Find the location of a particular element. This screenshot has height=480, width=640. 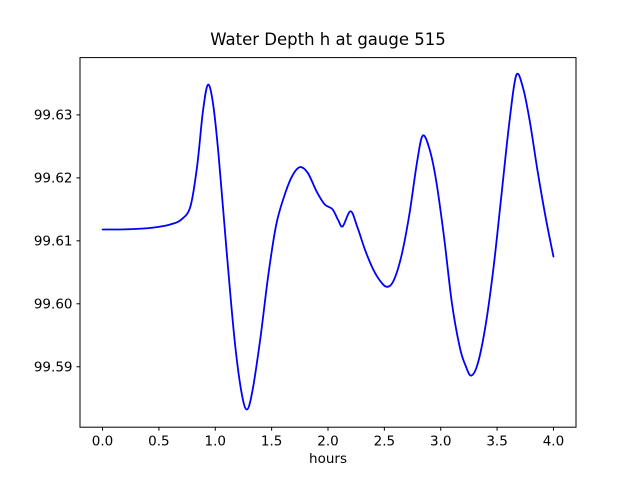

x-tick-label: 4.0 is located at coordinates (553, 442).